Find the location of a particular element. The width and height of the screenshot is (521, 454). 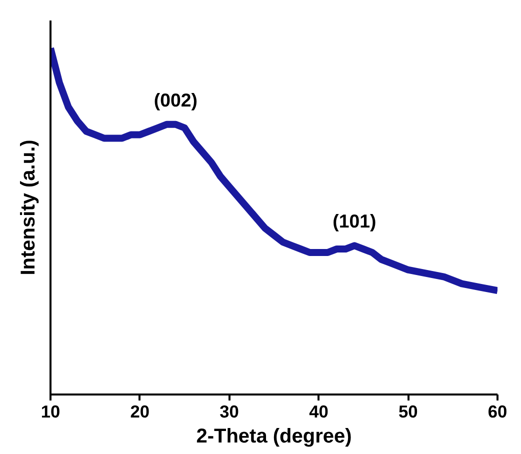

x-axis-title: 2-Theta (degree) is located at coordinates (274, 437).